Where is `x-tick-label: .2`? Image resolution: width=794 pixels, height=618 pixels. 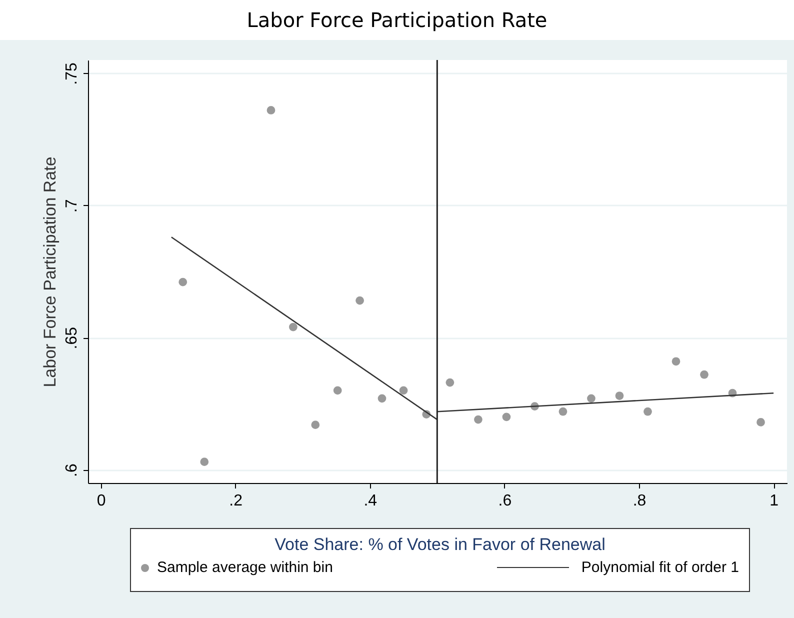
x-tick-label: .2 is located at coordinates (236, 501).